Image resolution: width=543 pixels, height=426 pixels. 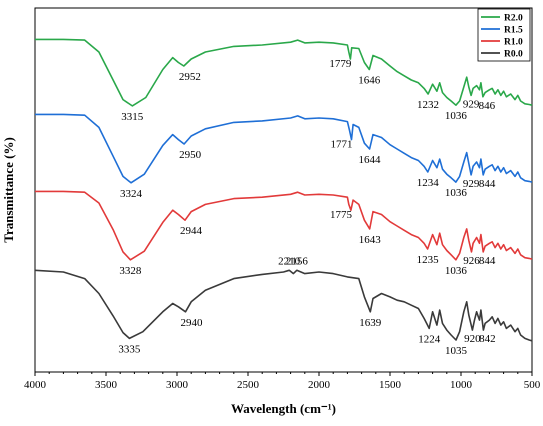 What do you see at coordinates (428, 260) in the screenshot?
I see `peak-label: 1235` at bounding box center [428, 260].